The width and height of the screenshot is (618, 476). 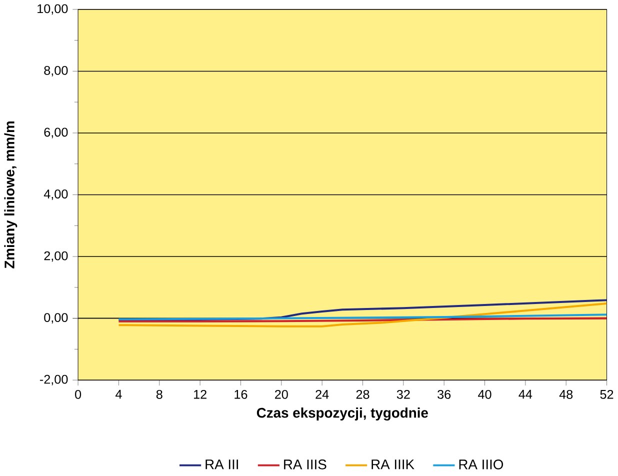 What do you see at coordinates (11, 194) in the screenshot?
I see `y-axis-title: Zmiany liniowe, mm/m` at bounding box center [11, 194].